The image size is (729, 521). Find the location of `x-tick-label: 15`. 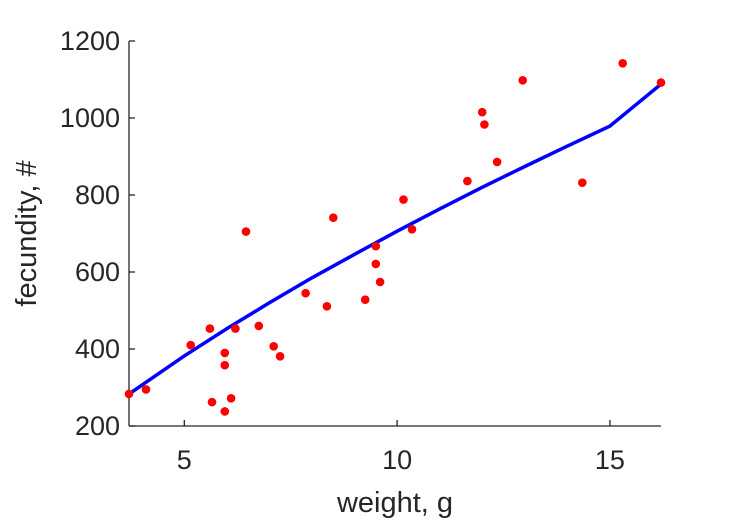

x-tick-label: 15 is located at coordinates (610, 460).